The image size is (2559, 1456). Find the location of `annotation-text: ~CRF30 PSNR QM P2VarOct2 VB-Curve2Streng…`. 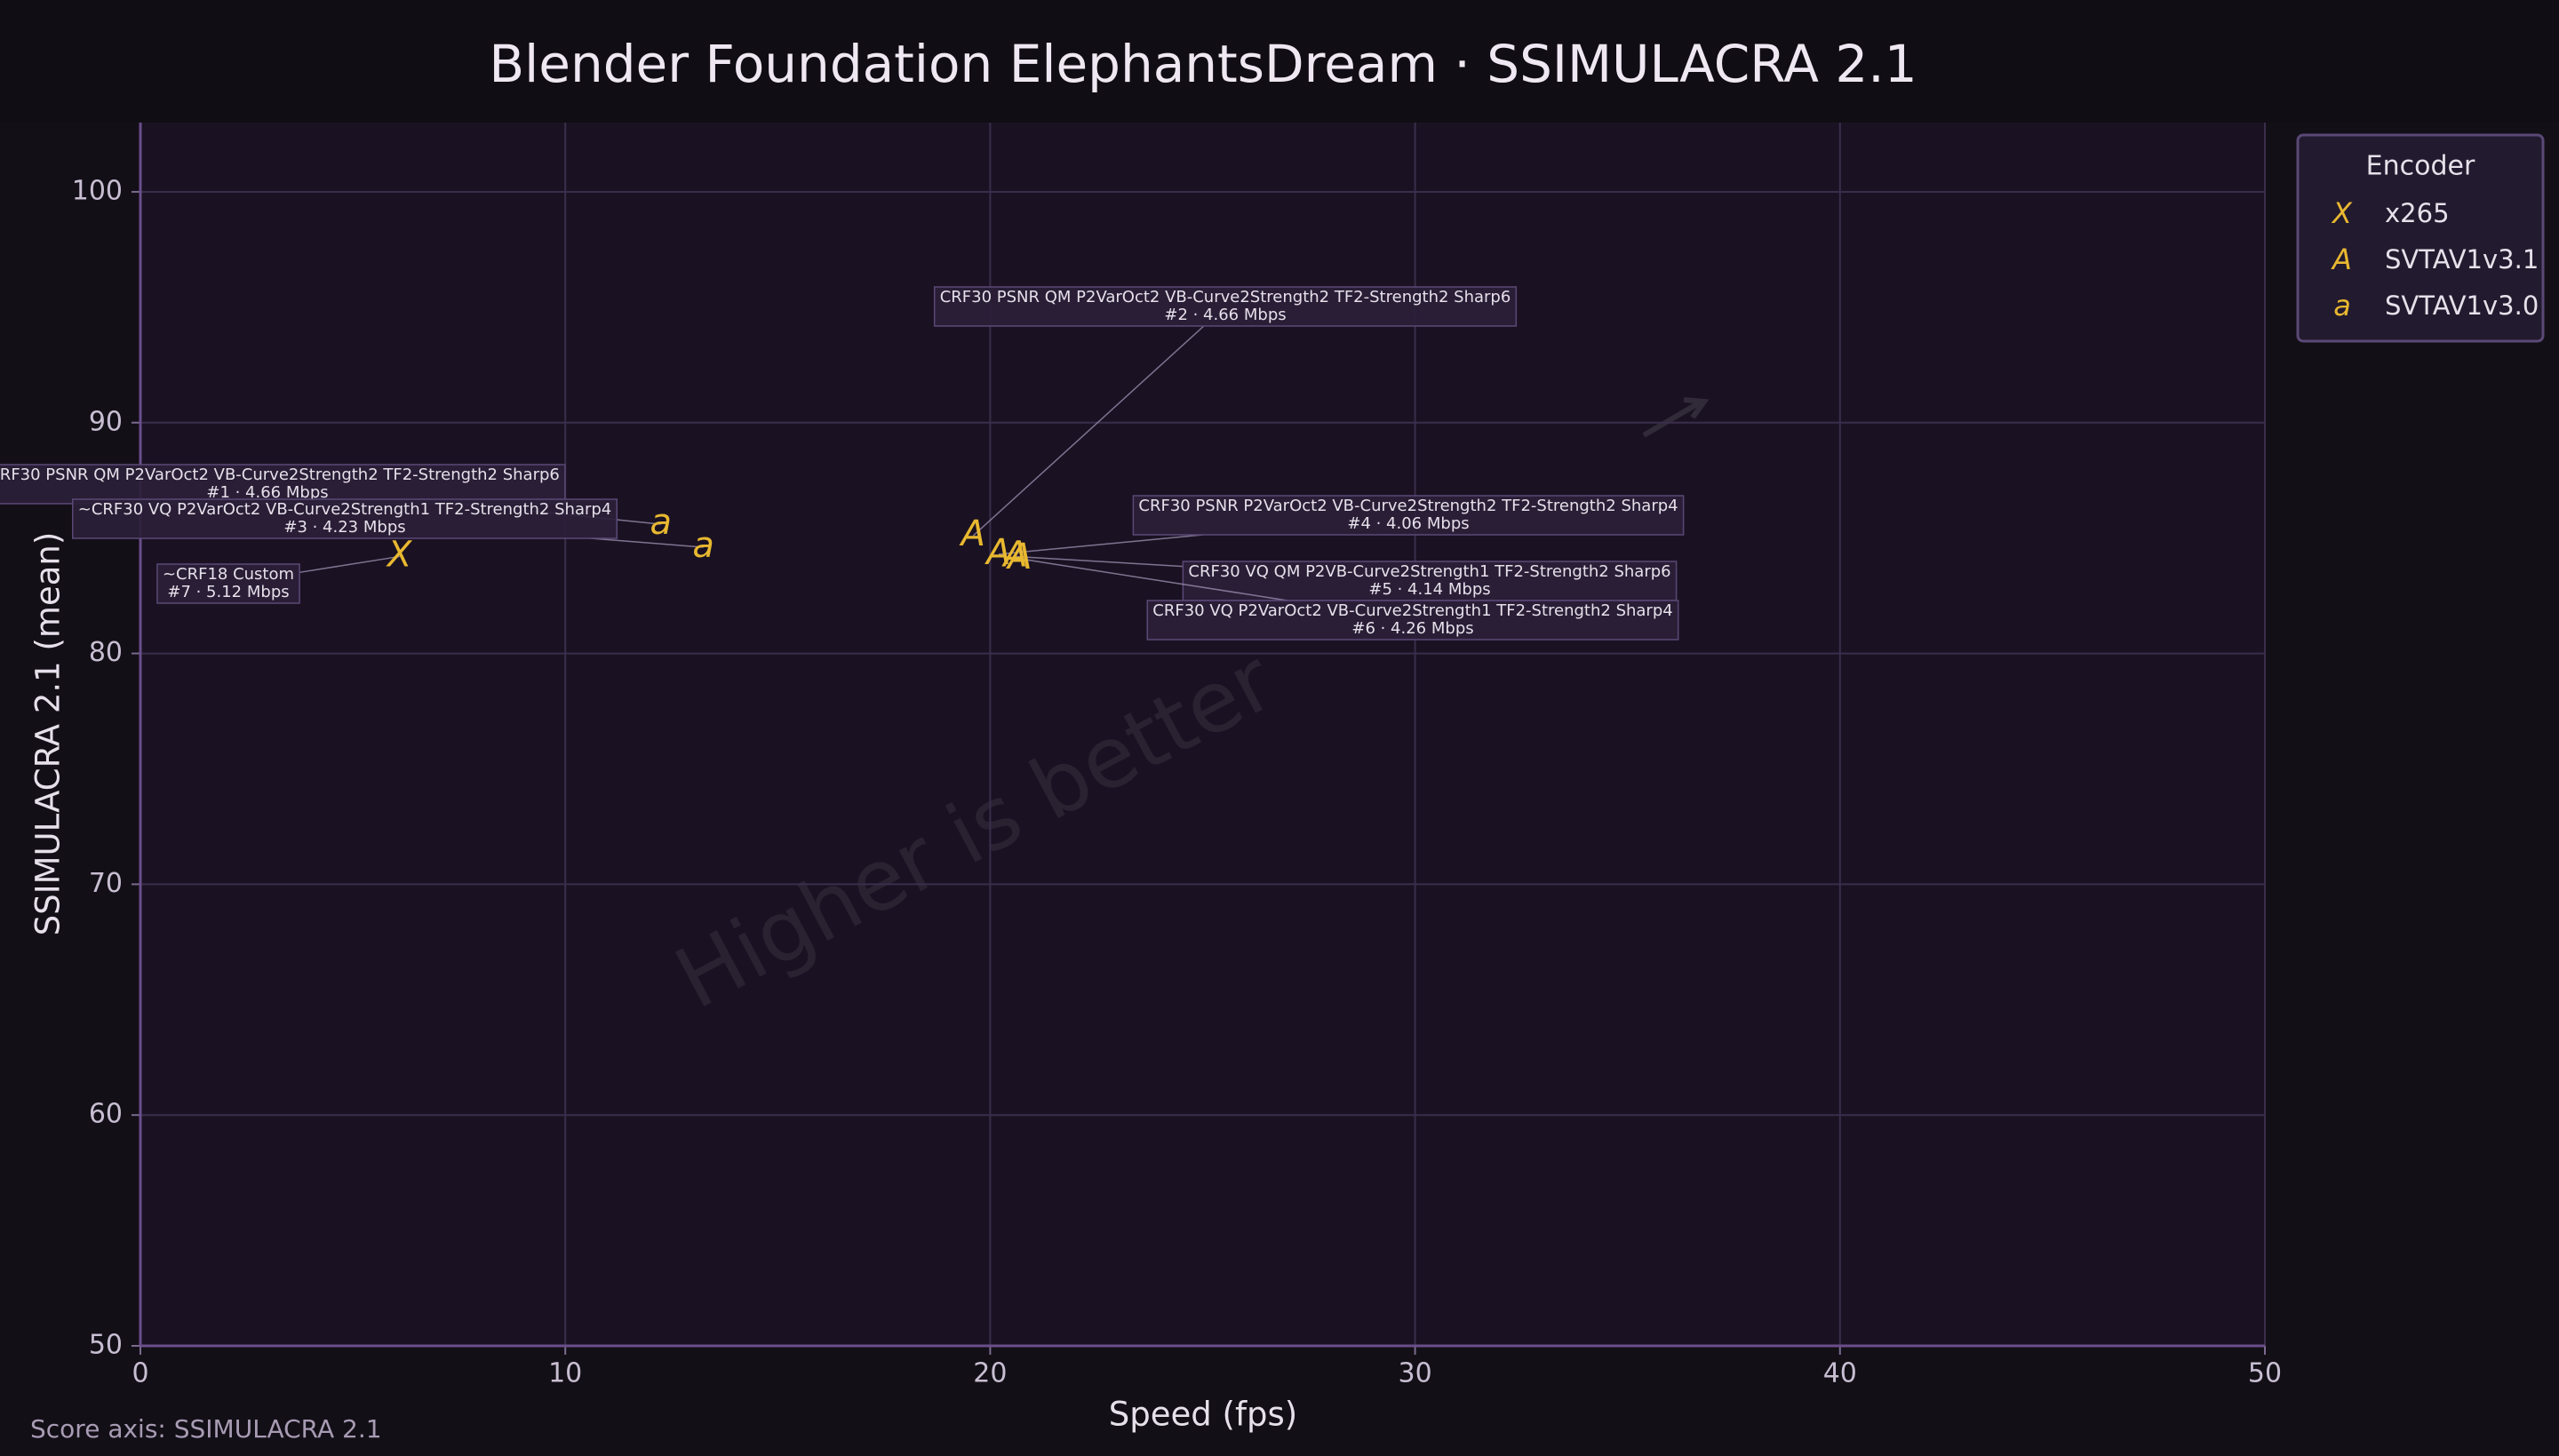

annotation-text: ~CRF30 PSNR QM P2VarOct2 VB-Curve2Streng… is located at coordinates (280, 475).